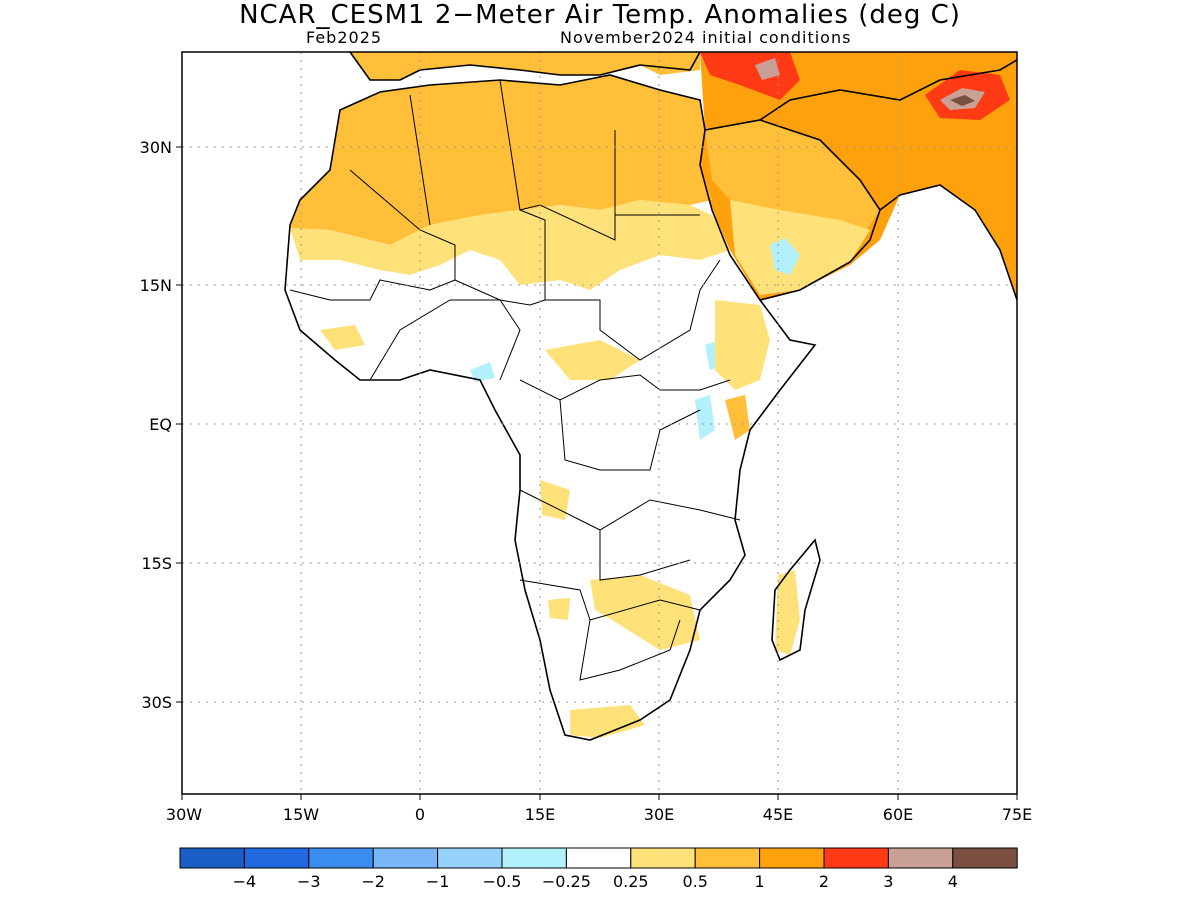 The height and width of the screenshot is (900, 1200). What do you see at coordinates (502, 881) in the screenshot?
I see `colorbar-label: −0.5` at bounding box center [502, 881].